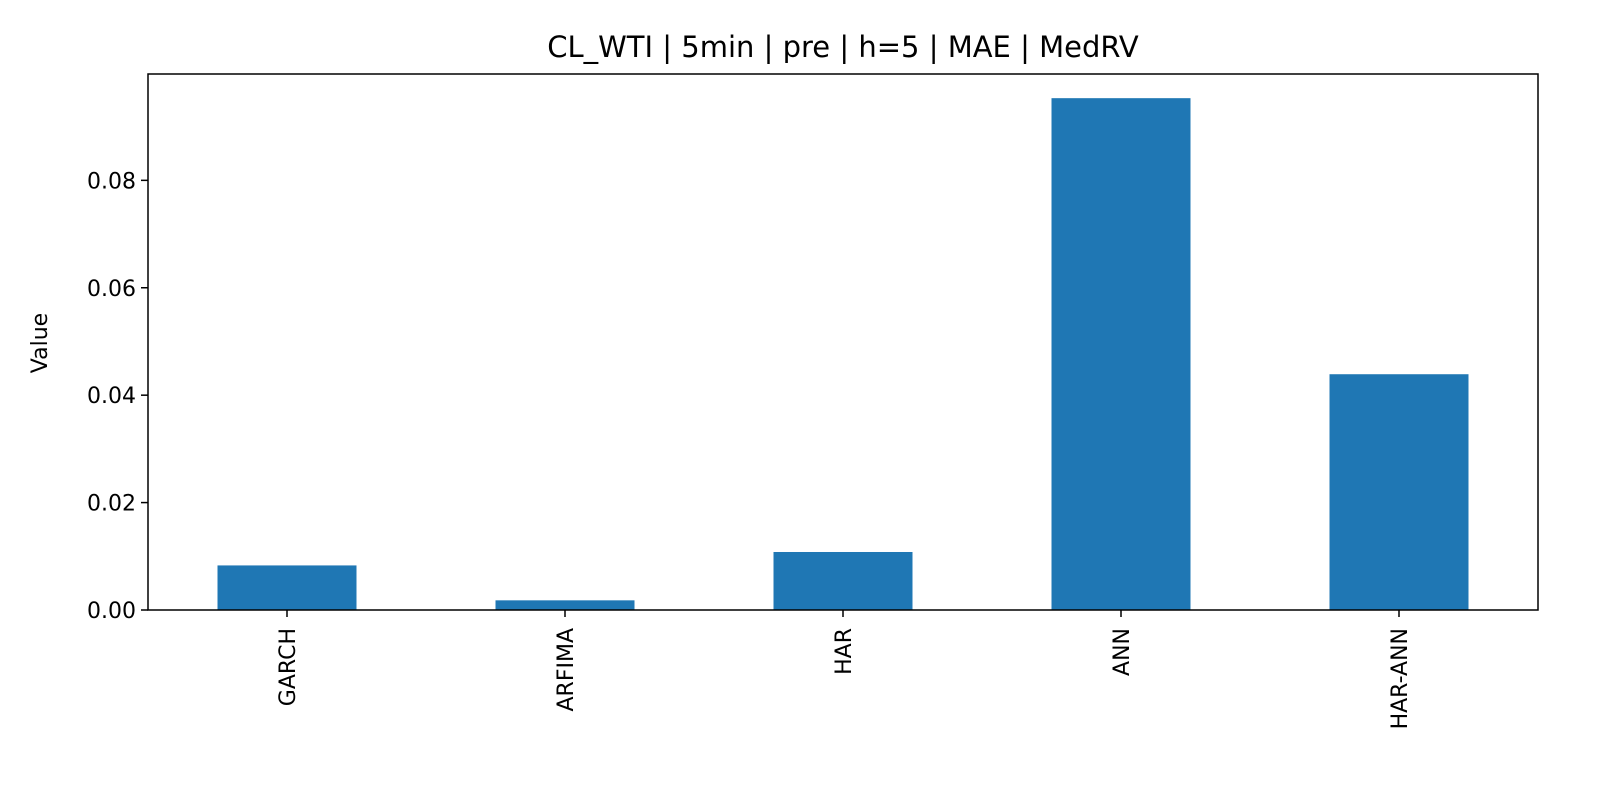  Describe the element at coordinates (111, 396) in the screenshot. I see `y-tick-label: 0.04` at that location.